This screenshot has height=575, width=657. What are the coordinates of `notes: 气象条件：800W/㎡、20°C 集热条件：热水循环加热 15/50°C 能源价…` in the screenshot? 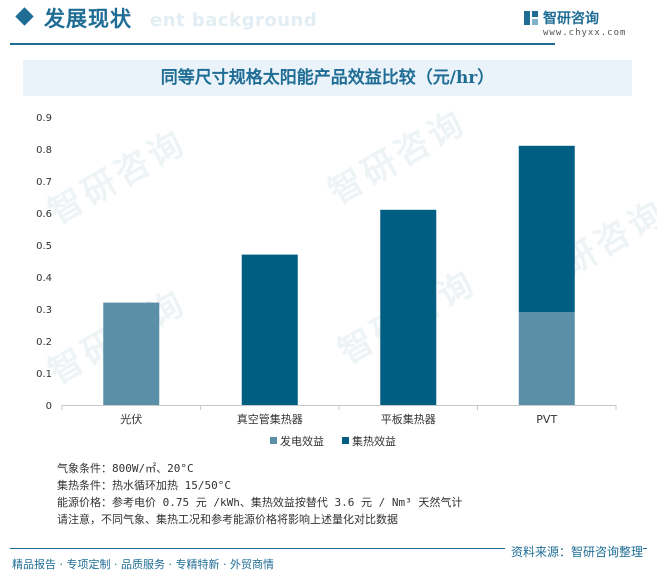 It's located at (259, 494).